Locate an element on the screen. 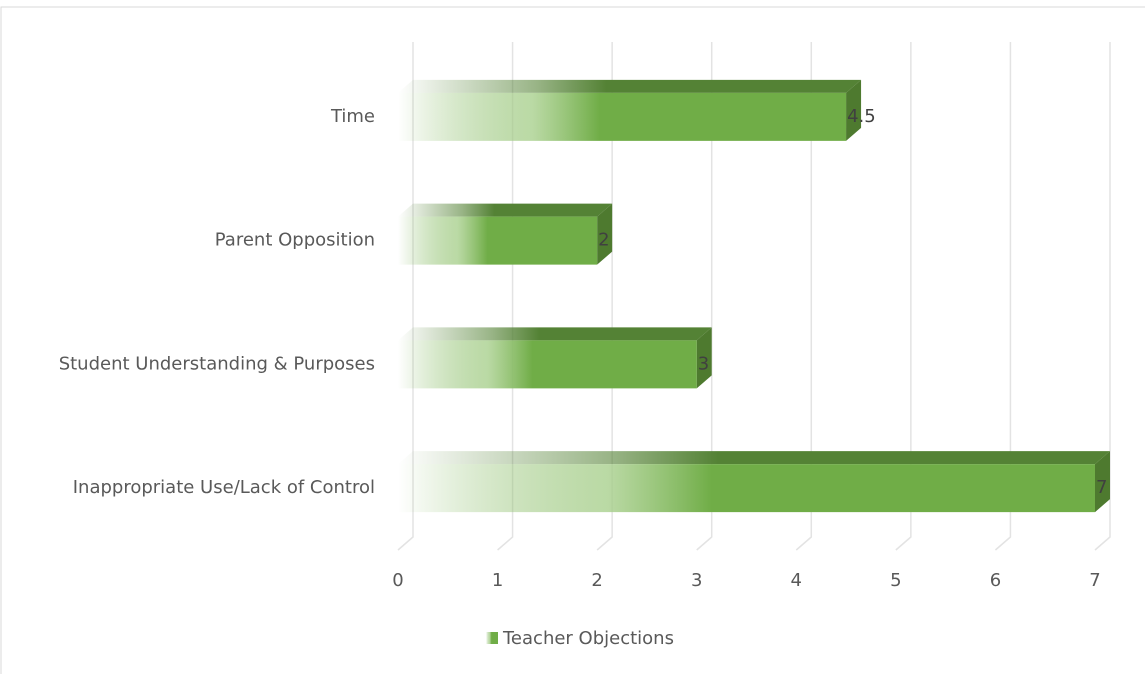 This screenshot has height=674, width=1145. y-tick-label: Time is located at coordinates (352, 116).